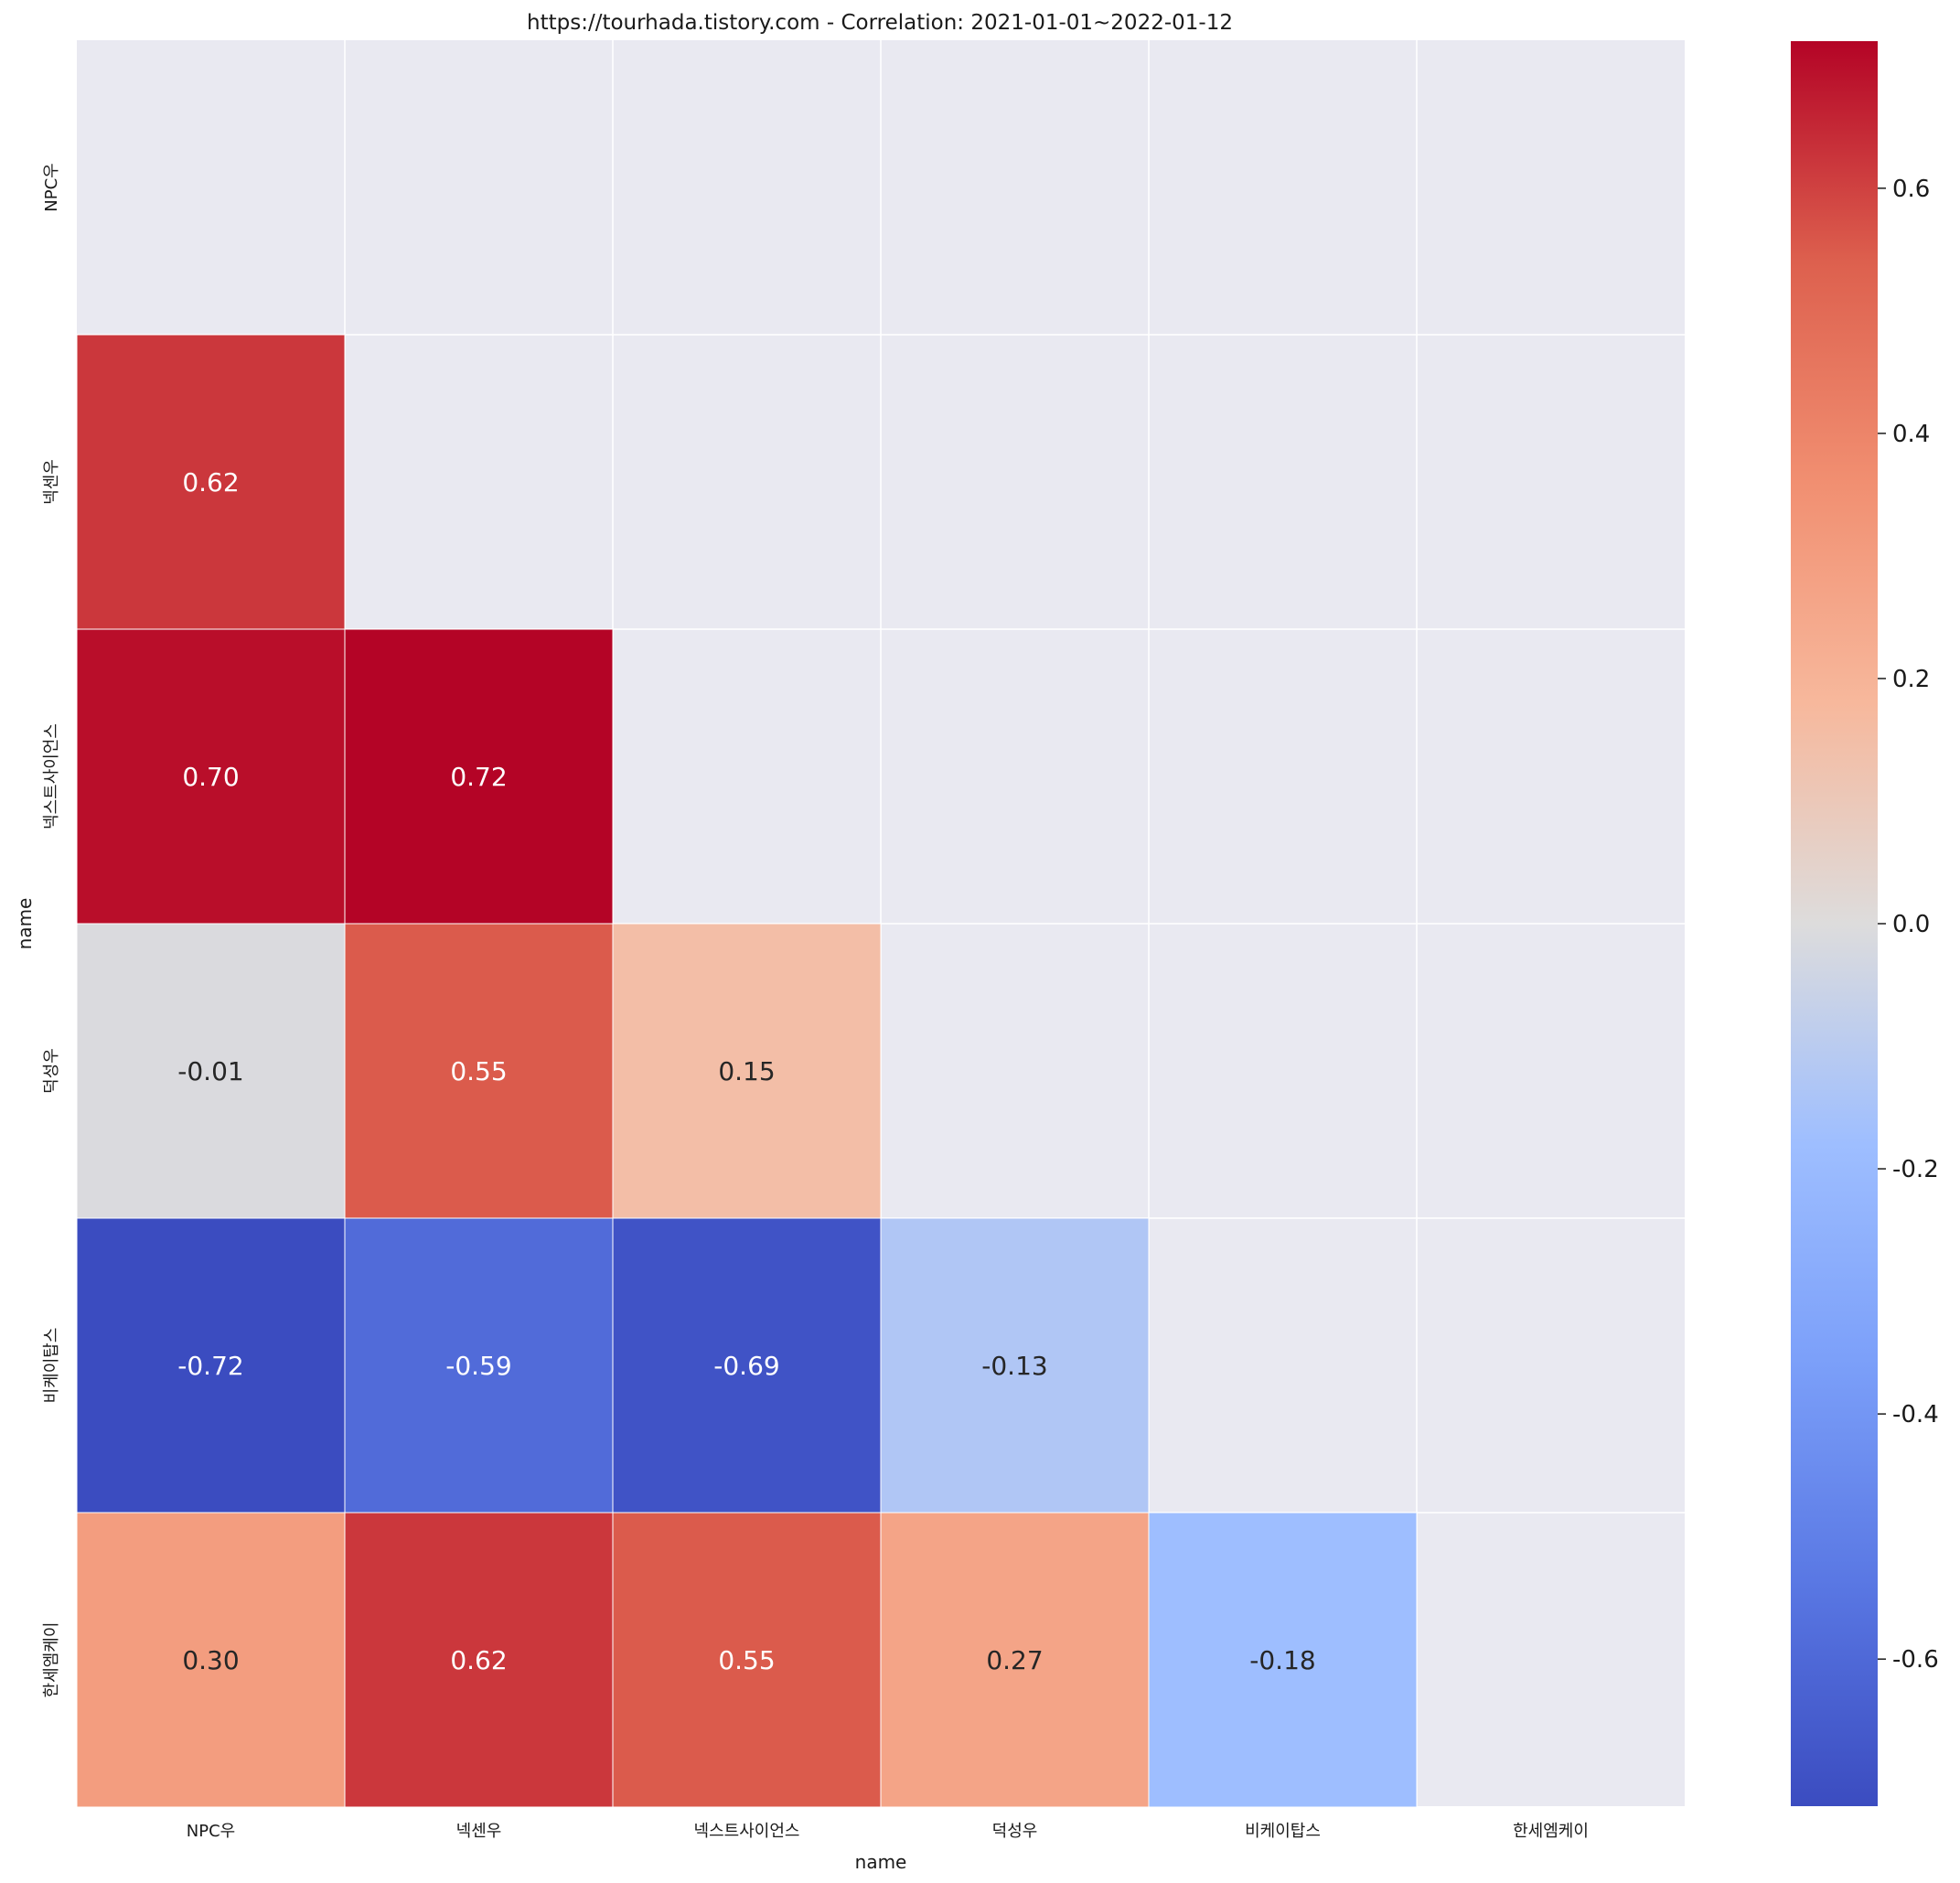  What do you see at coordinates (1911, 190) in the screenshot?
I see `colorbar-tick-label: 0.6` at bounding box center [1911, 190].